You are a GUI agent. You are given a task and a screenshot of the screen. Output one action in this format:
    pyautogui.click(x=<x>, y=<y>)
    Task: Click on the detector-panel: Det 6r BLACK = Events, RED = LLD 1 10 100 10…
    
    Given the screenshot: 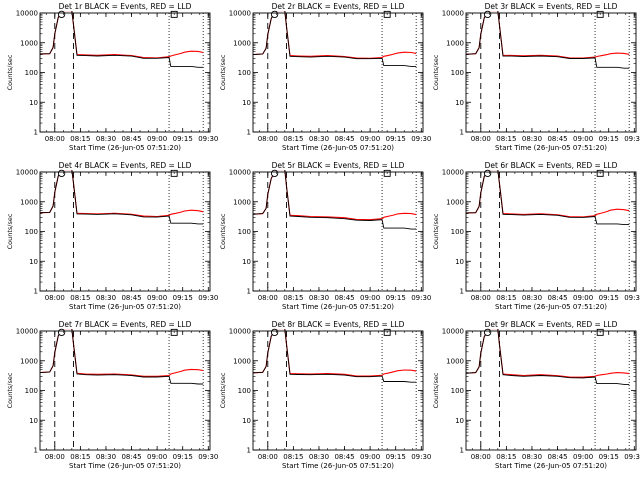 What is the action you would take?
    pyautogui.click(x=536, y=236)
    